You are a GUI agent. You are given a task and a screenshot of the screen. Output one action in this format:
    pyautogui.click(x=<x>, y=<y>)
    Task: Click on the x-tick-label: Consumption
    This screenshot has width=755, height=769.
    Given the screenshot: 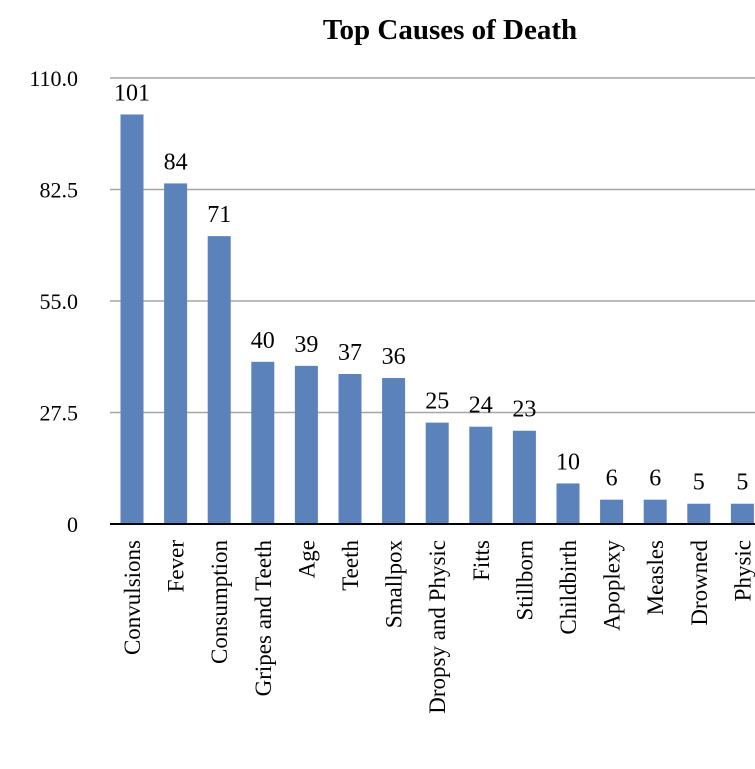 What is the action you would take?
    pyautogui.click(x=219, y=602)
    